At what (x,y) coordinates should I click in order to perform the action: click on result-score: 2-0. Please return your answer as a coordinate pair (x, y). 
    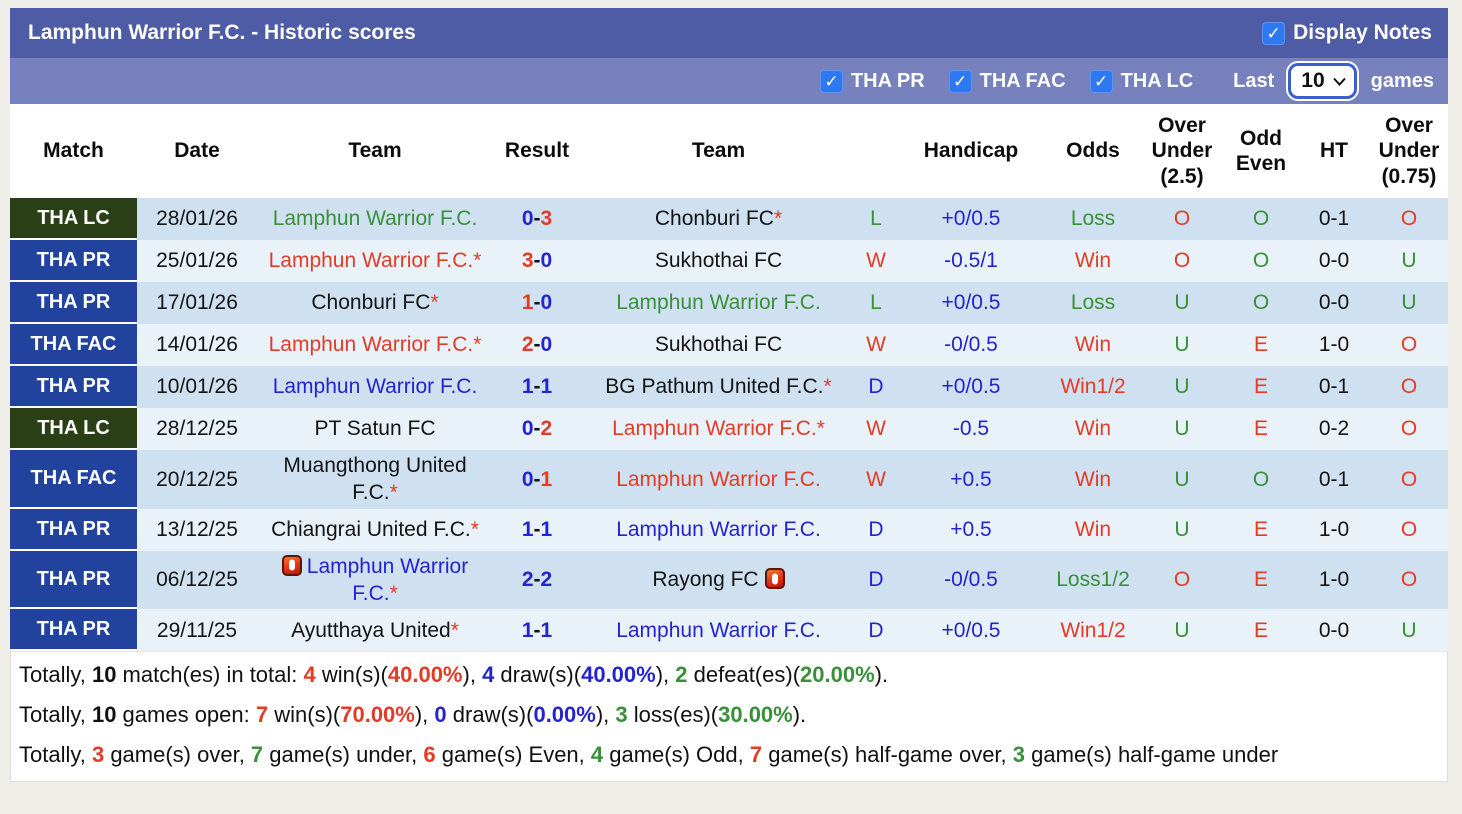
    Looking at the image, I should click on (537, 345).